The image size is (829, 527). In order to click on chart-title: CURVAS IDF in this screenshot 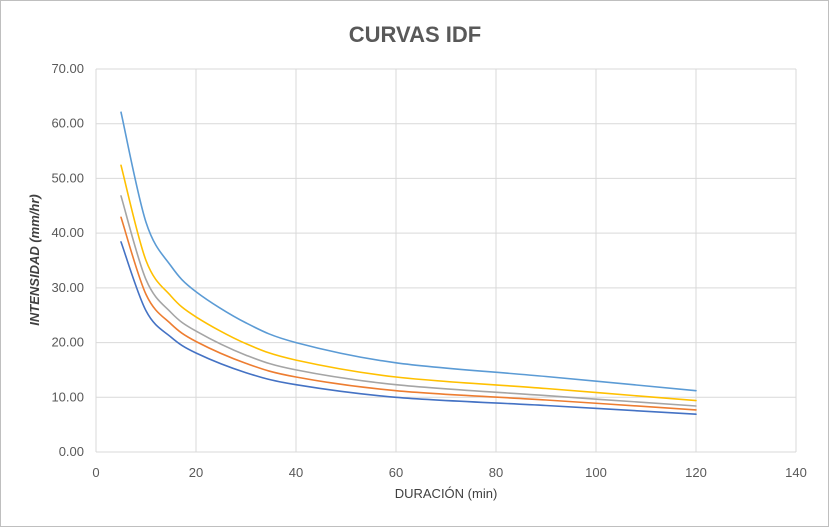, I will do `click(415, 34)`.